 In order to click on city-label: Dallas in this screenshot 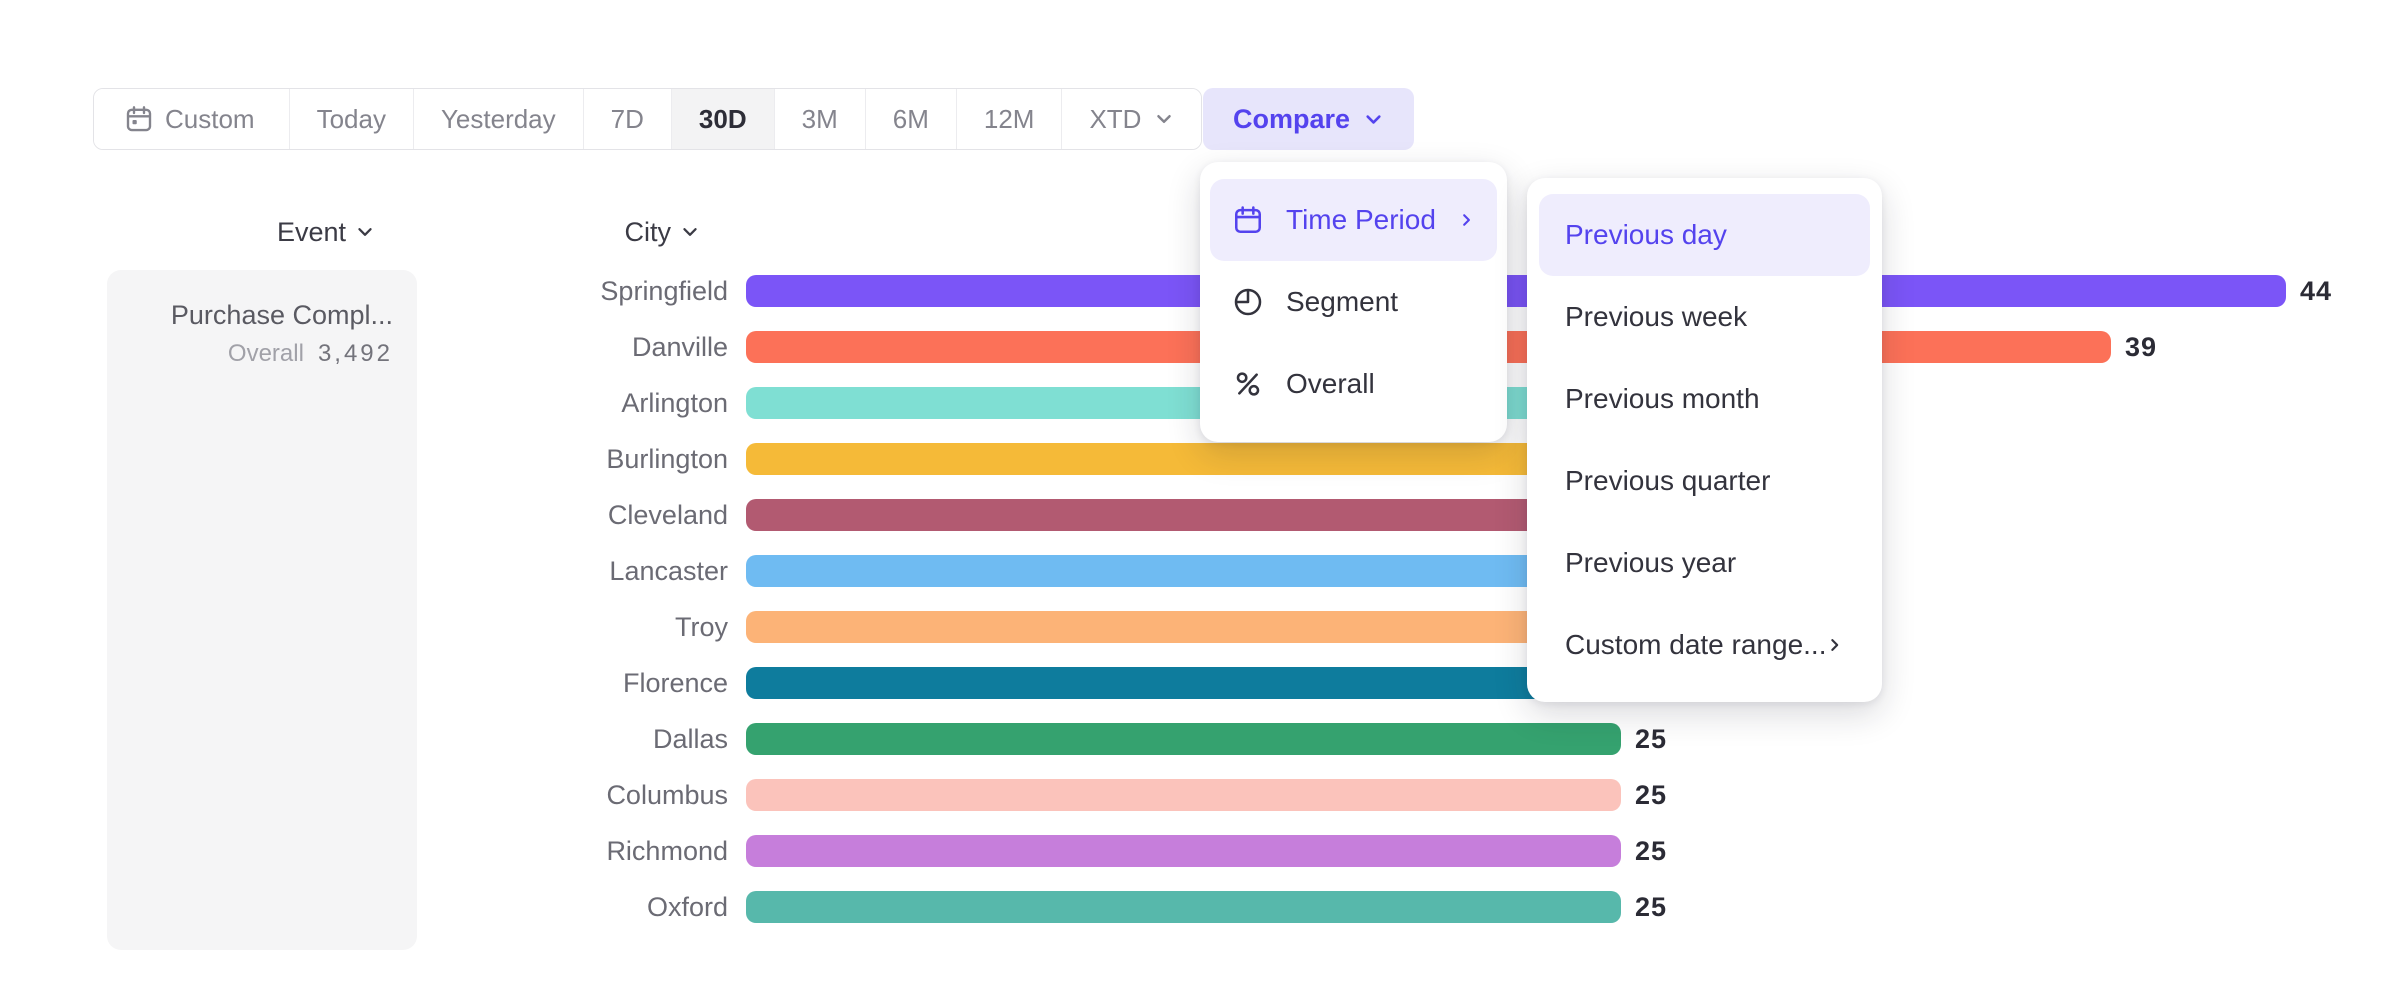, I will do `click(690, 738)`.